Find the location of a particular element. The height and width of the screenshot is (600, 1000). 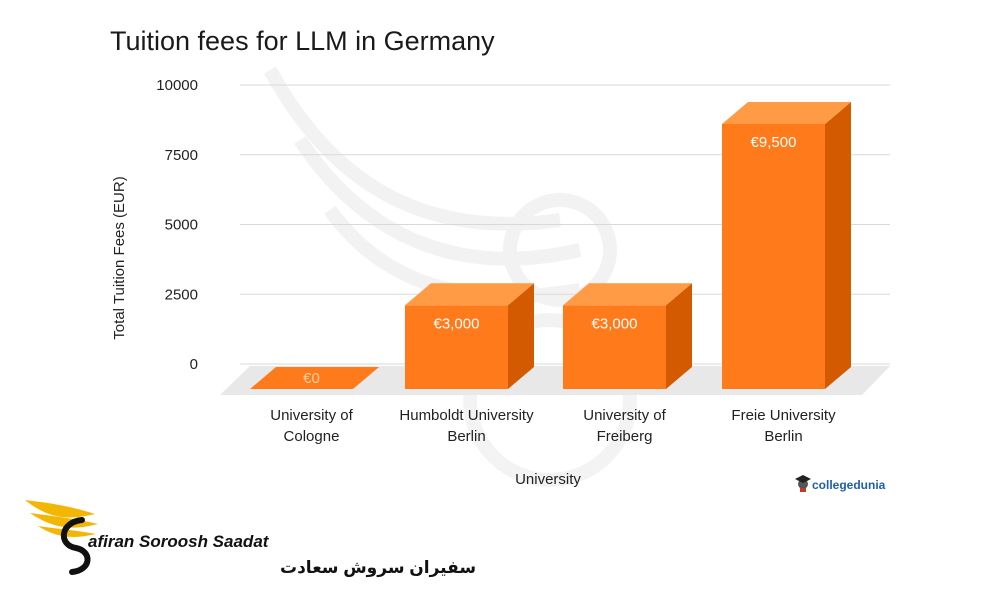

data-label: €9,500 is located at coordinates (774, 142).